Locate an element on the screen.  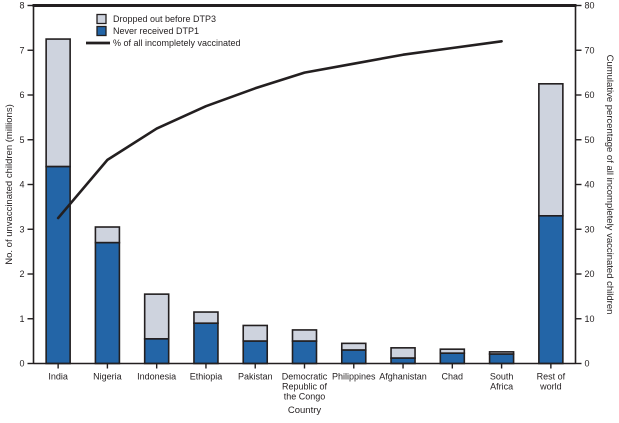
left-axis-title: No. of unvaccinated children (millions) is located at coordinates (9, 184).